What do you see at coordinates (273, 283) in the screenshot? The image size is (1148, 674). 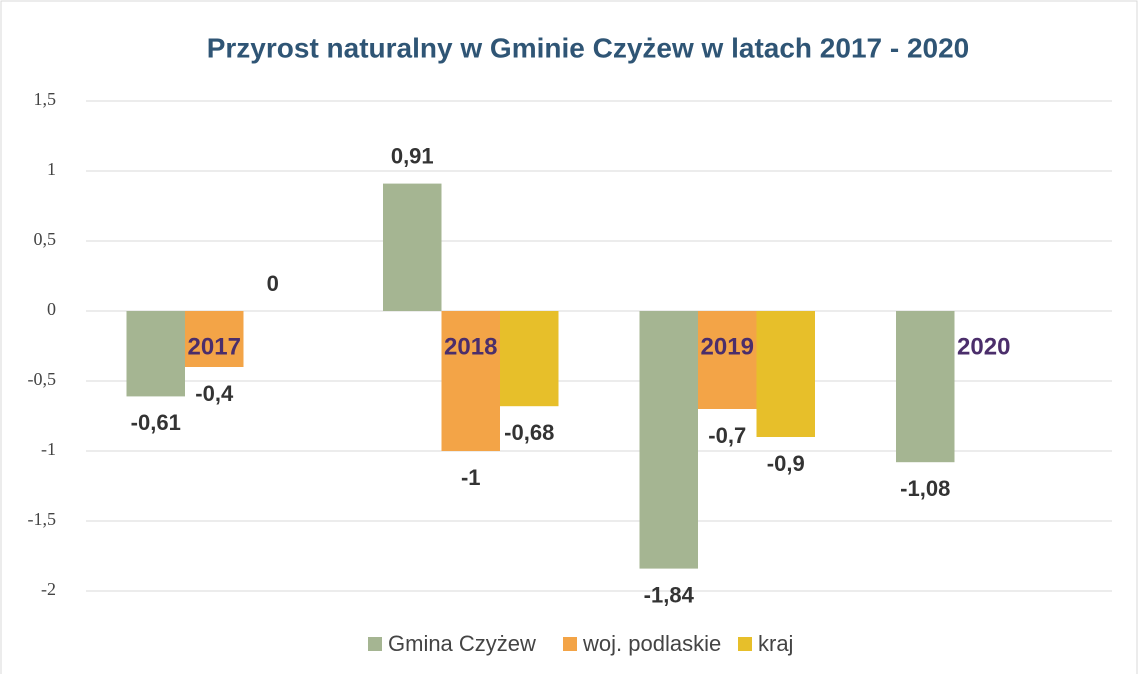 I see `data-label: 0` at bounding box center [273, 283].